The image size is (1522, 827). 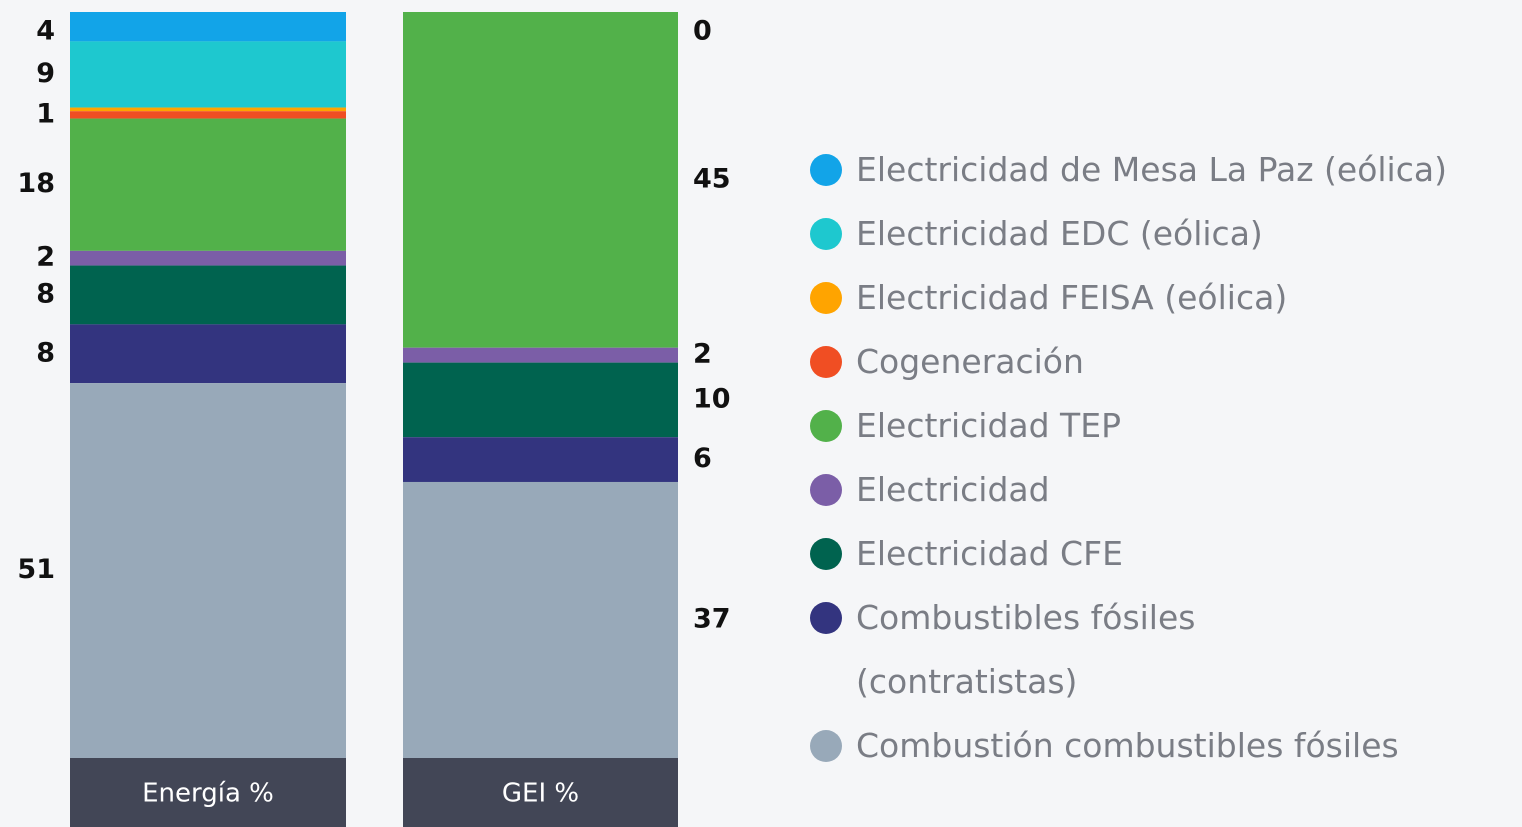 What do you see at coordinates (702, 458) in the screenshot?
I see `value-label: 6` at bounding box center [702, 458].